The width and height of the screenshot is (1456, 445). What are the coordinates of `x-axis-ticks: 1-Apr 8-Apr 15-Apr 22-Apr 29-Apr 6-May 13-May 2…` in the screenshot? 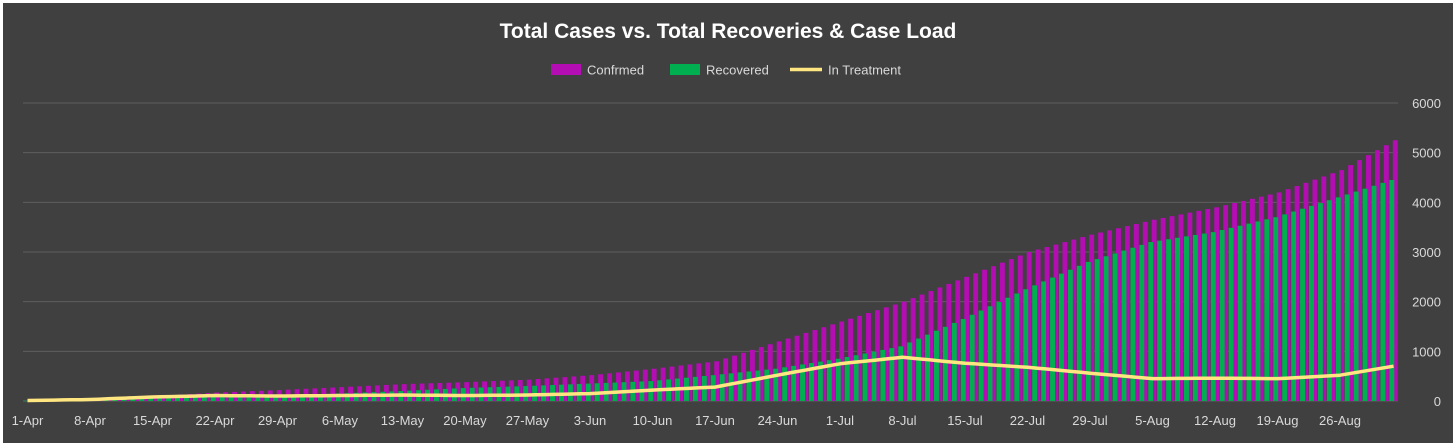 It's located at (686, 420).